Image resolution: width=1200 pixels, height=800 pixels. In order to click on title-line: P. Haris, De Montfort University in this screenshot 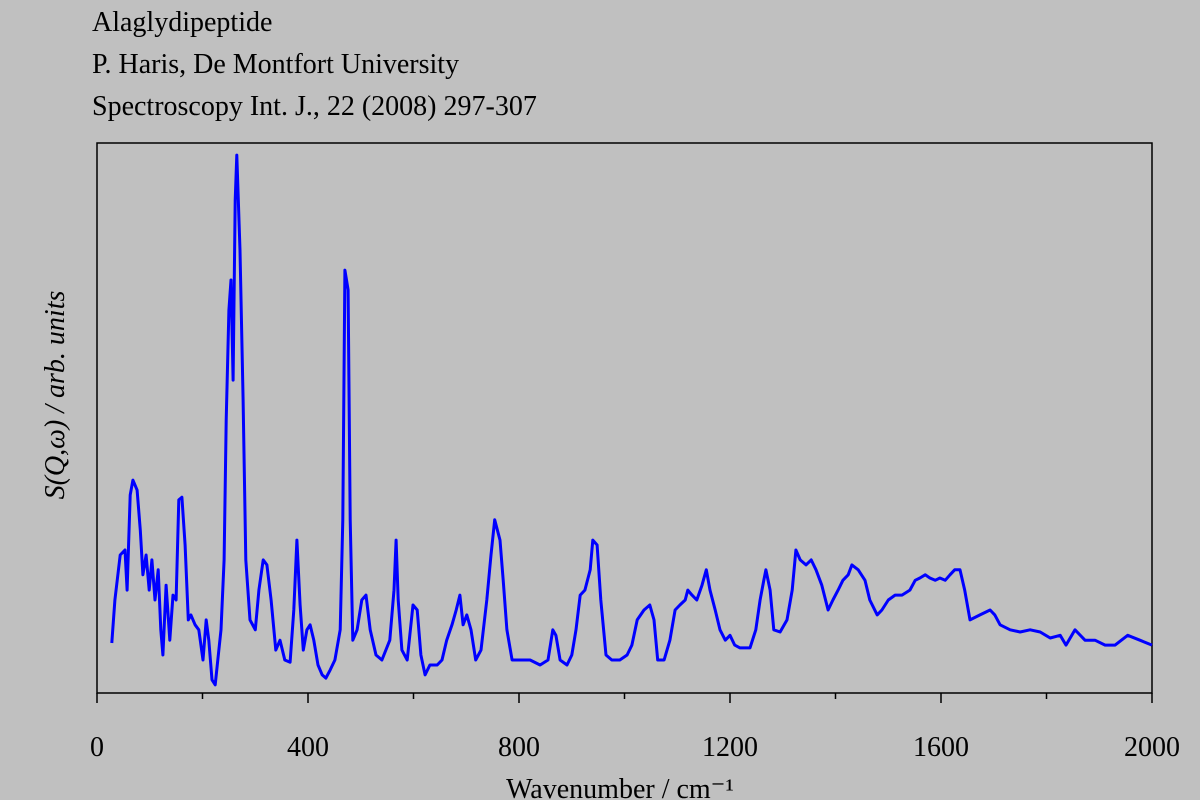, I will do `click(275, 64)`.